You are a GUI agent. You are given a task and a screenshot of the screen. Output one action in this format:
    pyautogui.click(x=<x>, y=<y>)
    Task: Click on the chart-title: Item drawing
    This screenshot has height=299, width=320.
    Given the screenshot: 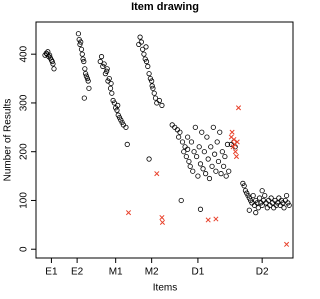 What is the action you would take?
    pyautogui.click(x=165, y=7)
    